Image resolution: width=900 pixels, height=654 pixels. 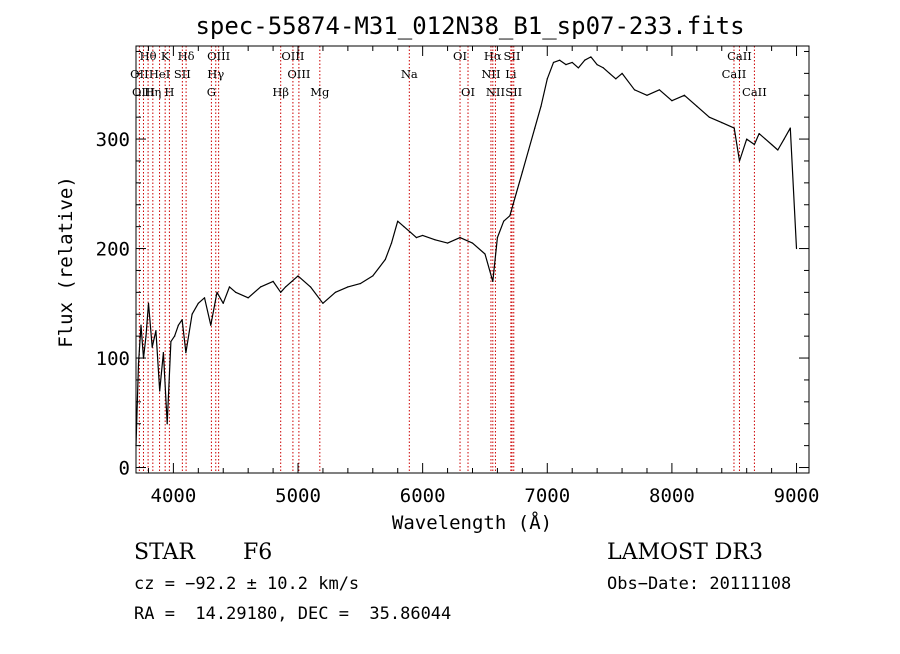 What do you see at coordinates (739, 56) in the screenshot?
I see `line-label-8: CaII` at bounding box center [739, 56].